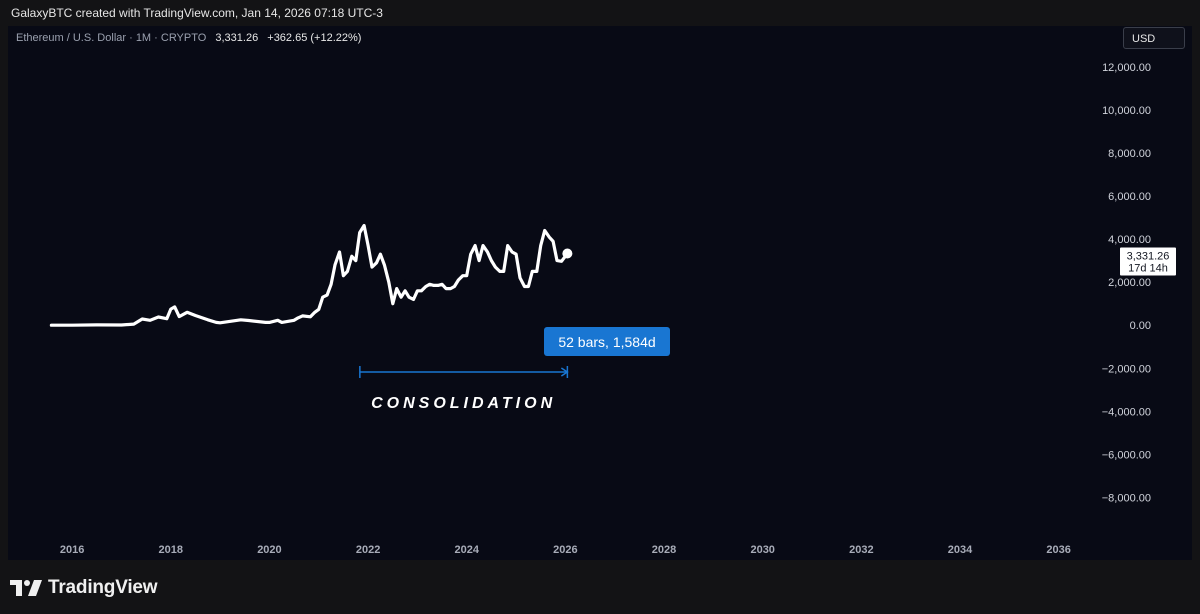 The height and width of the screenshot is (614, 1200). What do you see at coordinates (1129, 283) in the screenshot?
I see `y-tick-label: 2,000.00` at bounding box center [1129, 283].